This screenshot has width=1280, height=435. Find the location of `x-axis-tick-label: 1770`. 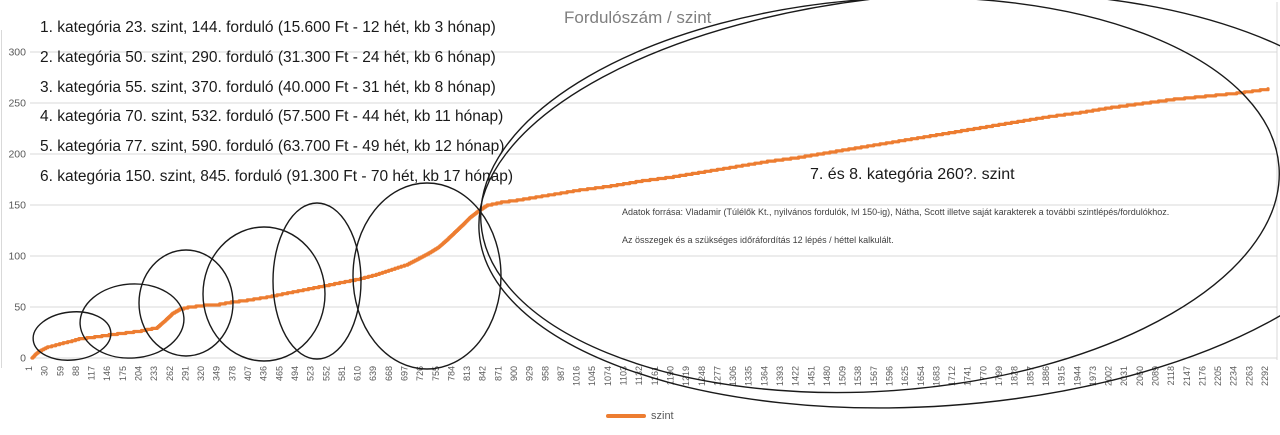

x-axis-tick-label: 1770 is located at coordinates (983, 376).